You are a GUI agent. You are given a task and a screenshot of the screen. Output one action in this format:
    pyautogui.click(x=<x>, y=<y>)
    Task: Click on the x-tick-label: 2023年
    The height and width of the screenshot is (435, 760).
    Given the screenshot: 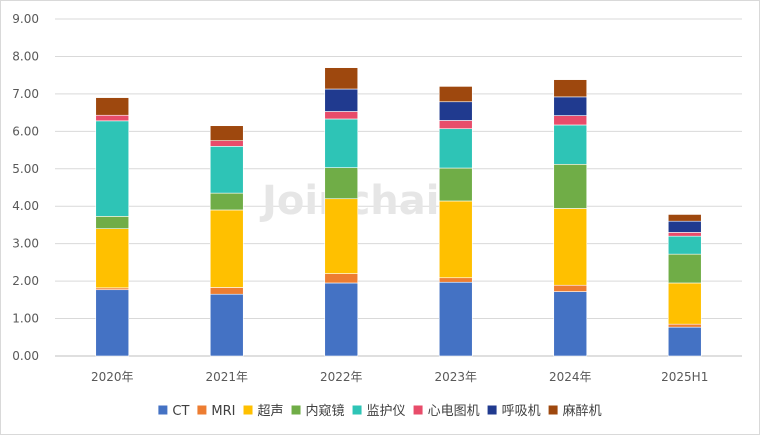 What is the action you would take?
    pyautogui.click(x=455, y=377)
    